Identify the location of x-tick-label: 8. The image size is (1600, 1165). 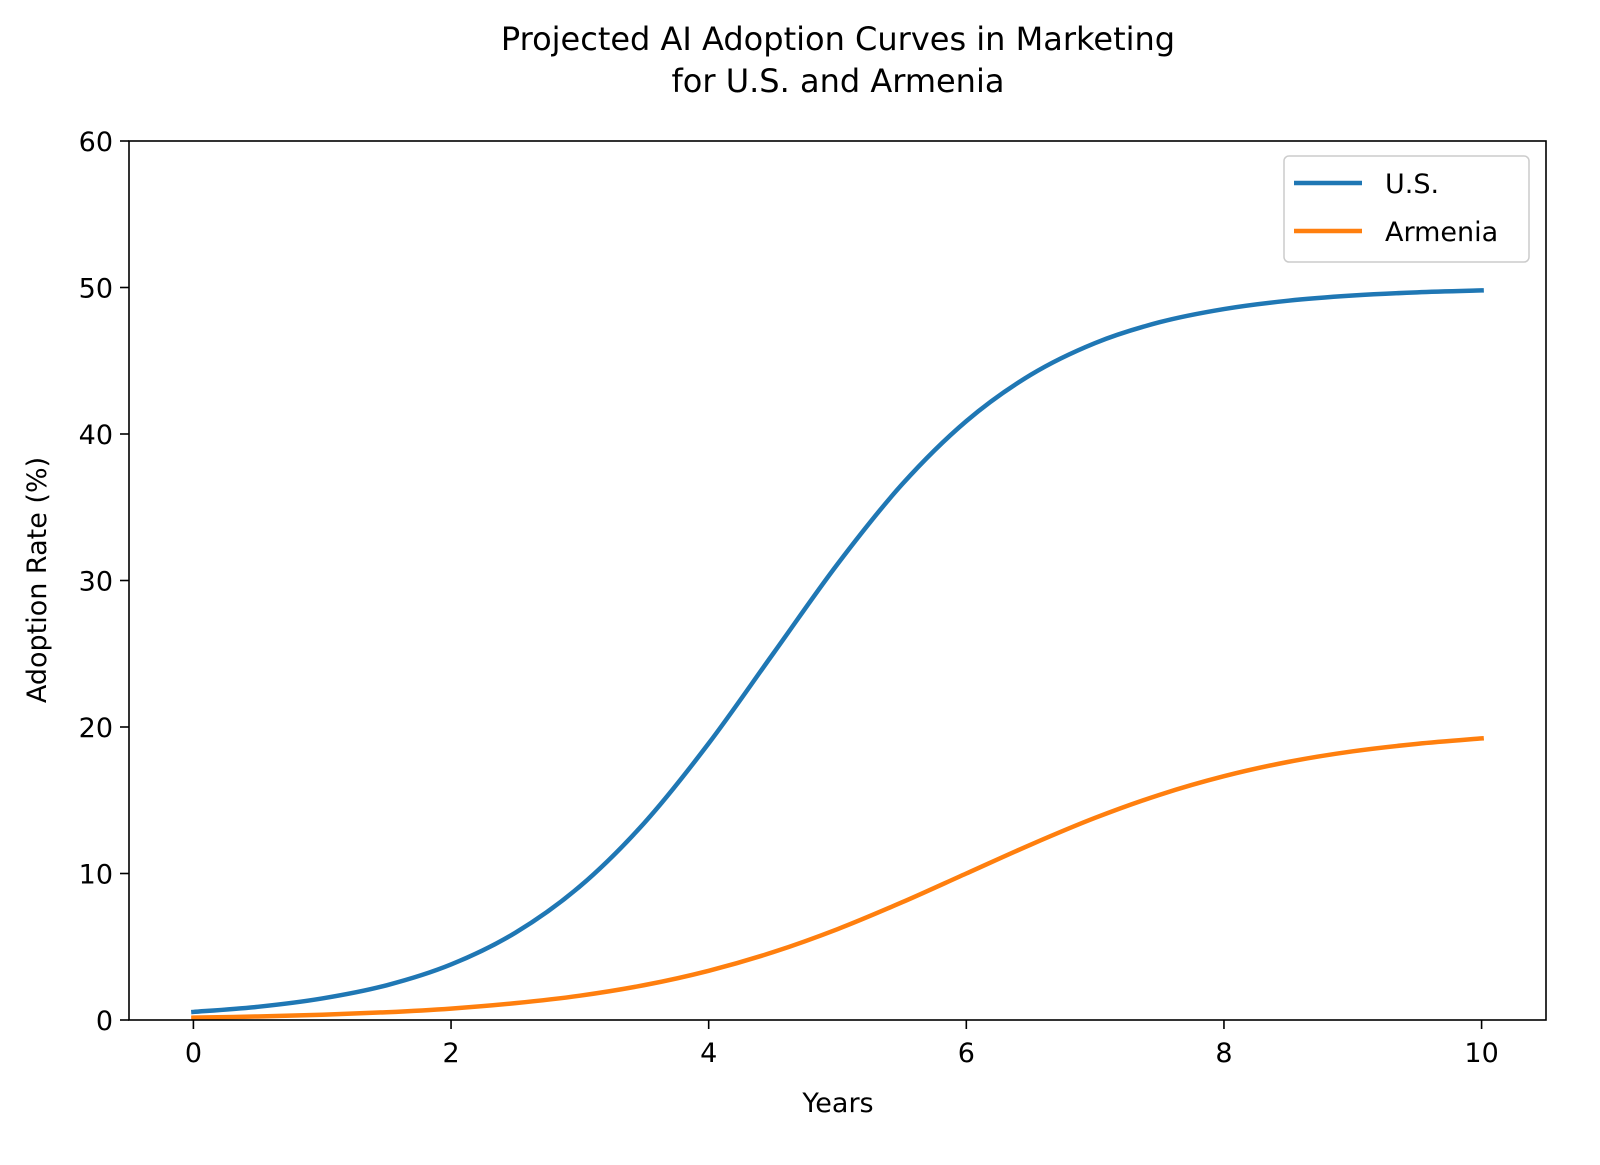
(1223, 1053).